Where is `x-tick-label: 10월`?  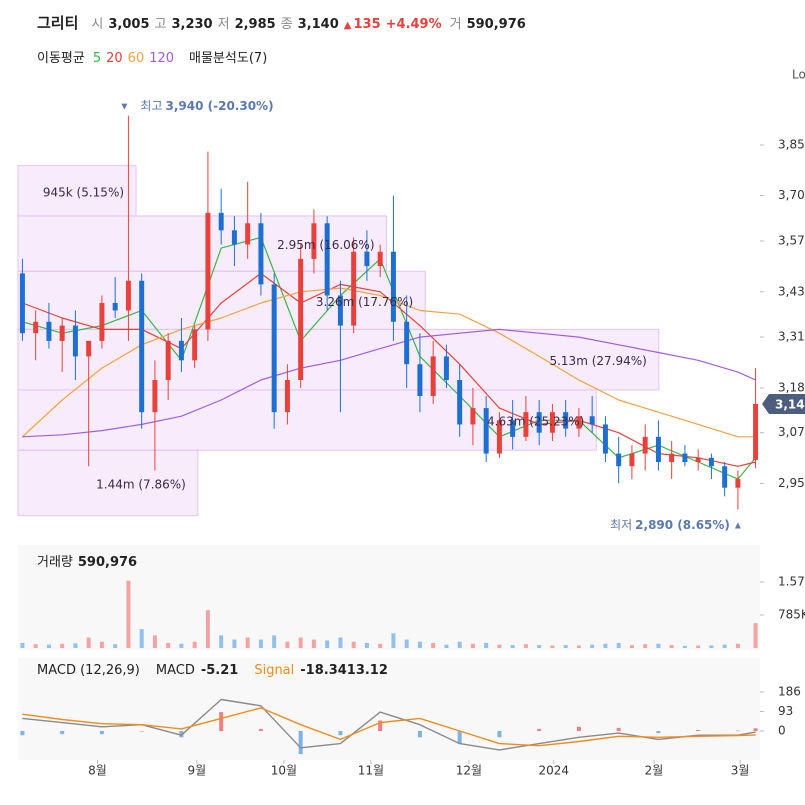 x-tick-label: 10월 is located at coordinates (284, 771).